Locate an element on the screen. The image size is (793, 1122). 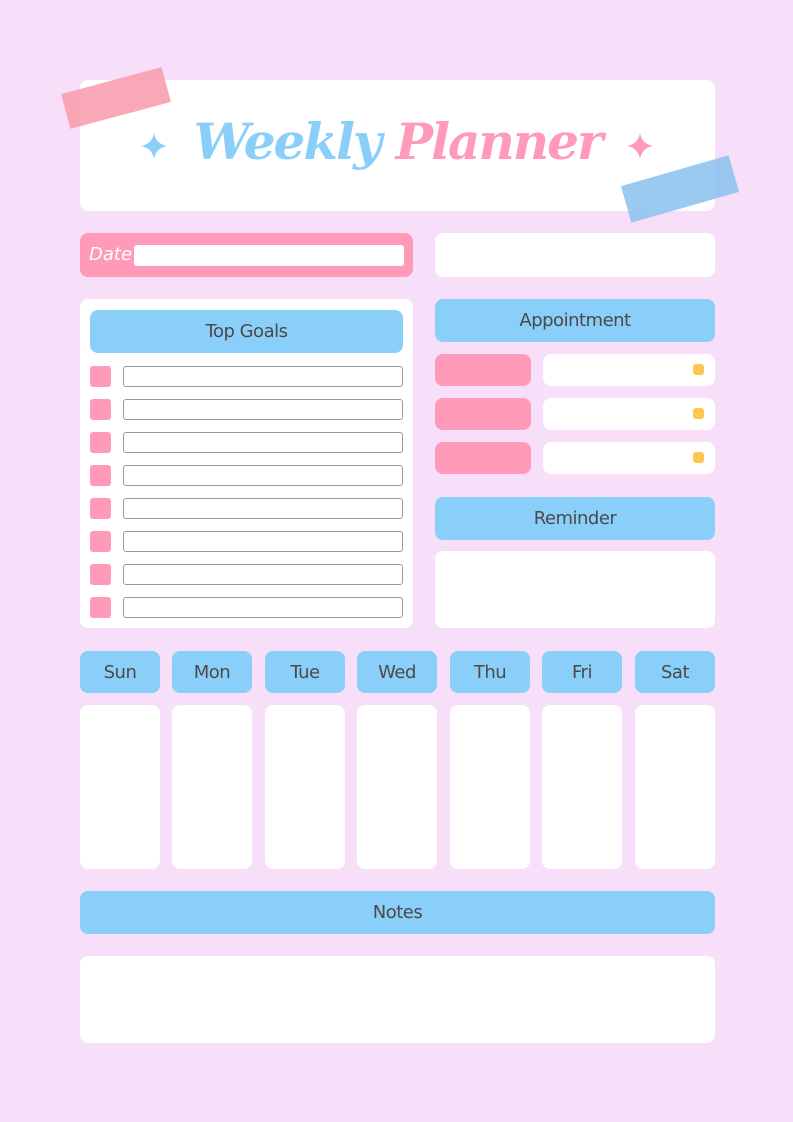
goals-header: Top Goals is located at coordinates (246, 331).